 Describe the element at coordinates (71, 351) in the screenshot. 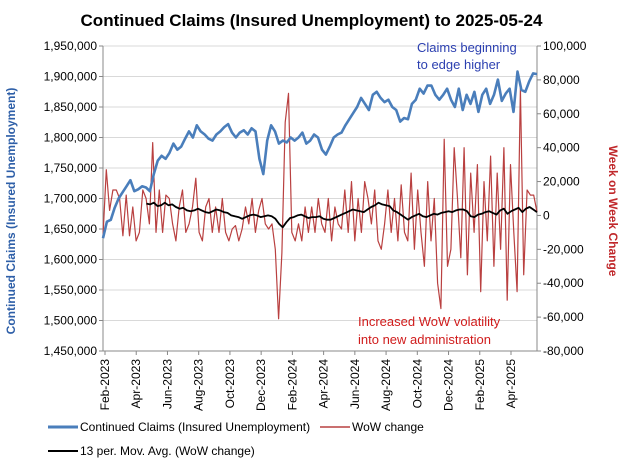

I see `left-tick-label: 1,450,000` at that location.